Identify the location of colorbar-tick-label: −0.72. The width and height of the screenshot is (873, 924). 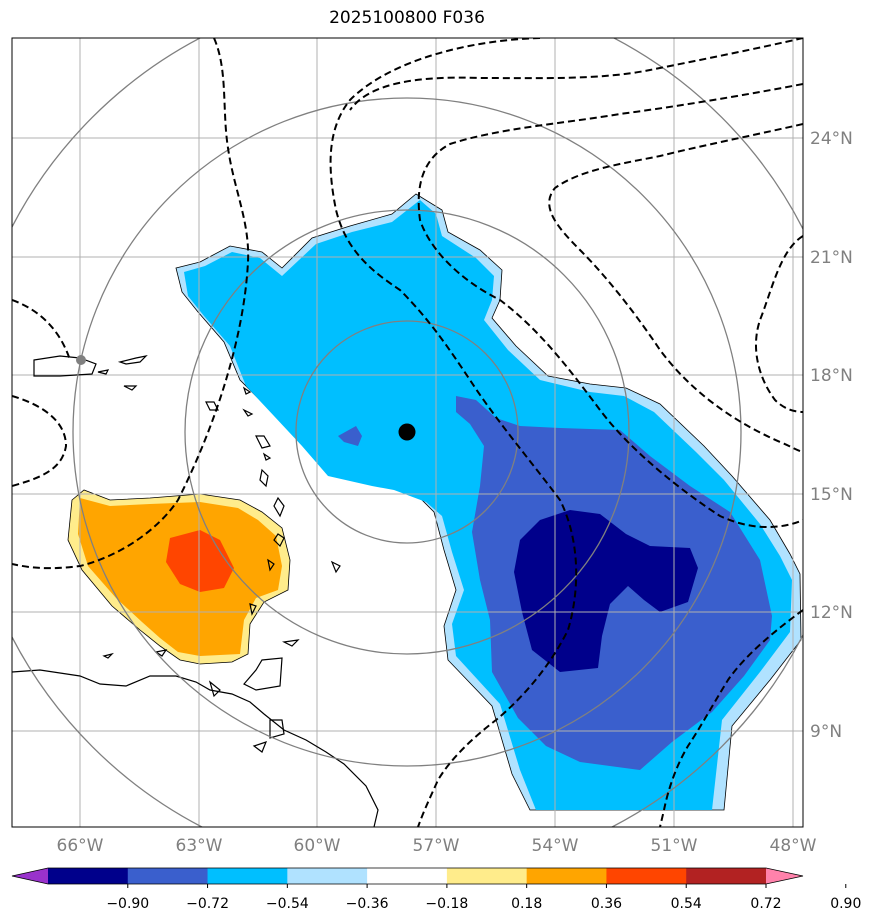
(207, 904).